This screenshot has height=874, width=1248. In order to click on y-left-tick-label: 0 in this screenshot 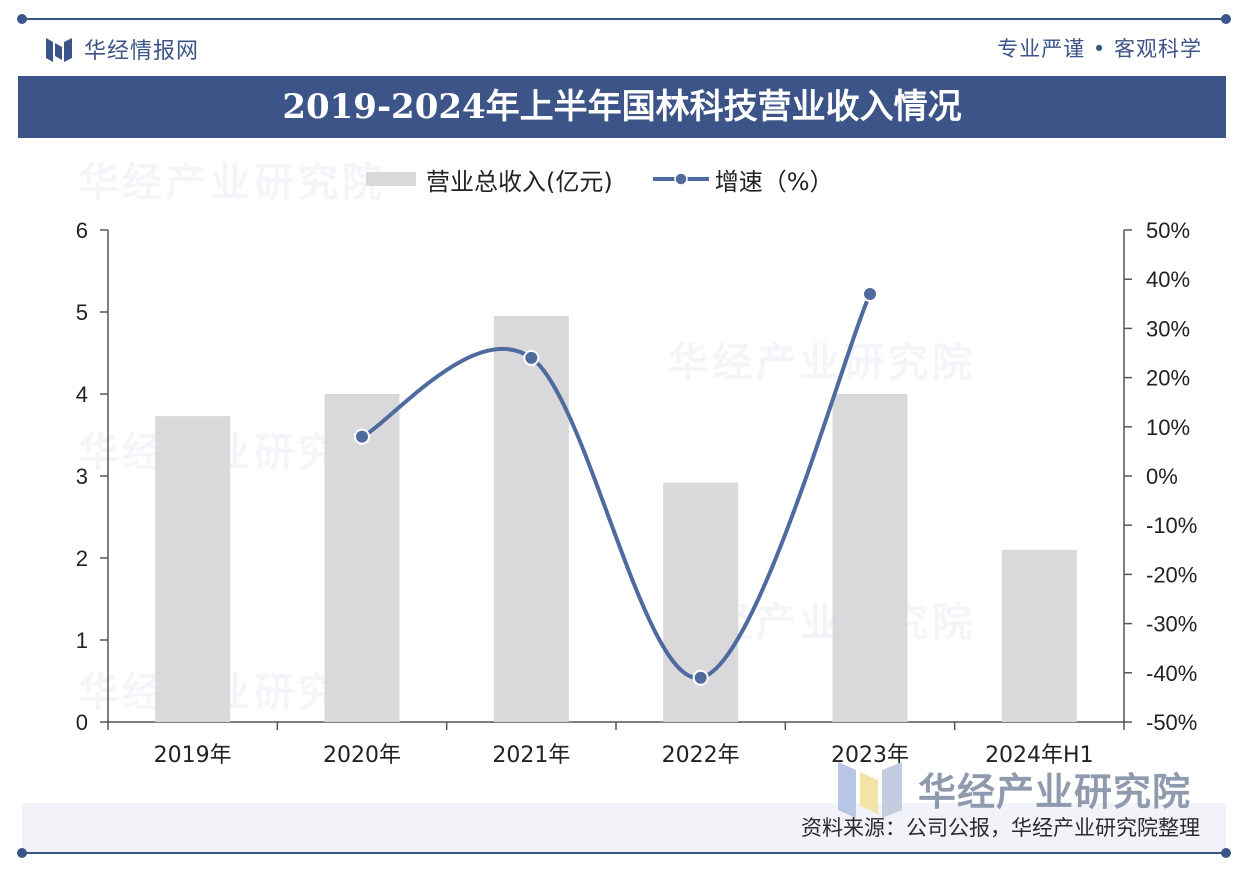, I will do `click(82, 722)`.